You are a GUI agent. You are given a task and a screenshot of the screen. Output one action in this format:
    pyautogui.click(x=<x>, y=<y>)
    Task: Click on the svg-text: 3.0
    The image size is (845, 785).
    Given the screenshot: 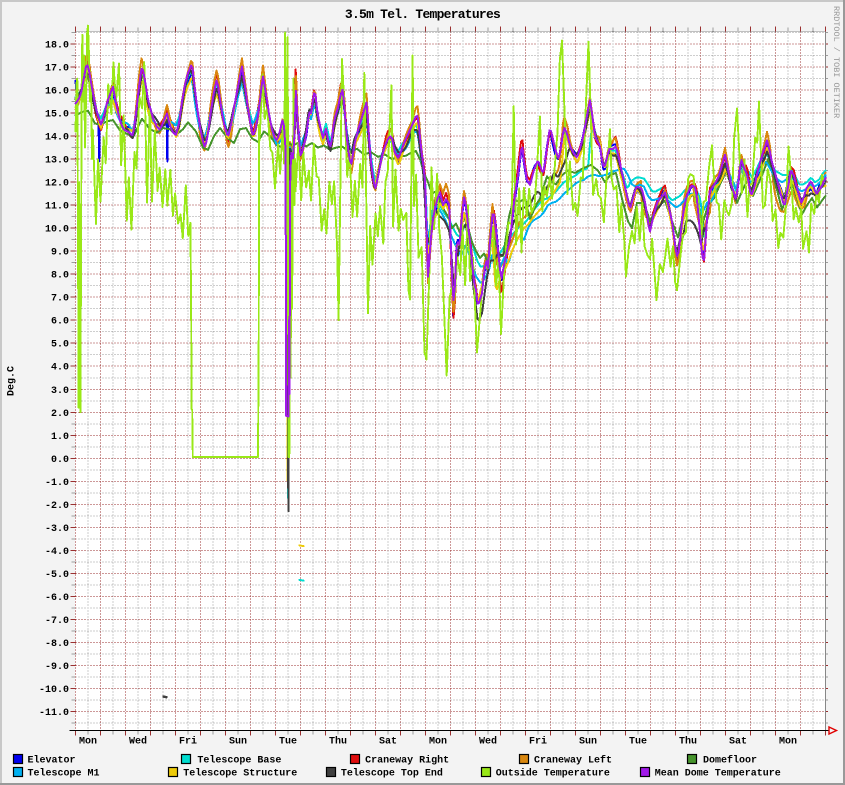 What is the action you would take?
    pyautogui.click(x=60, y=391)
    